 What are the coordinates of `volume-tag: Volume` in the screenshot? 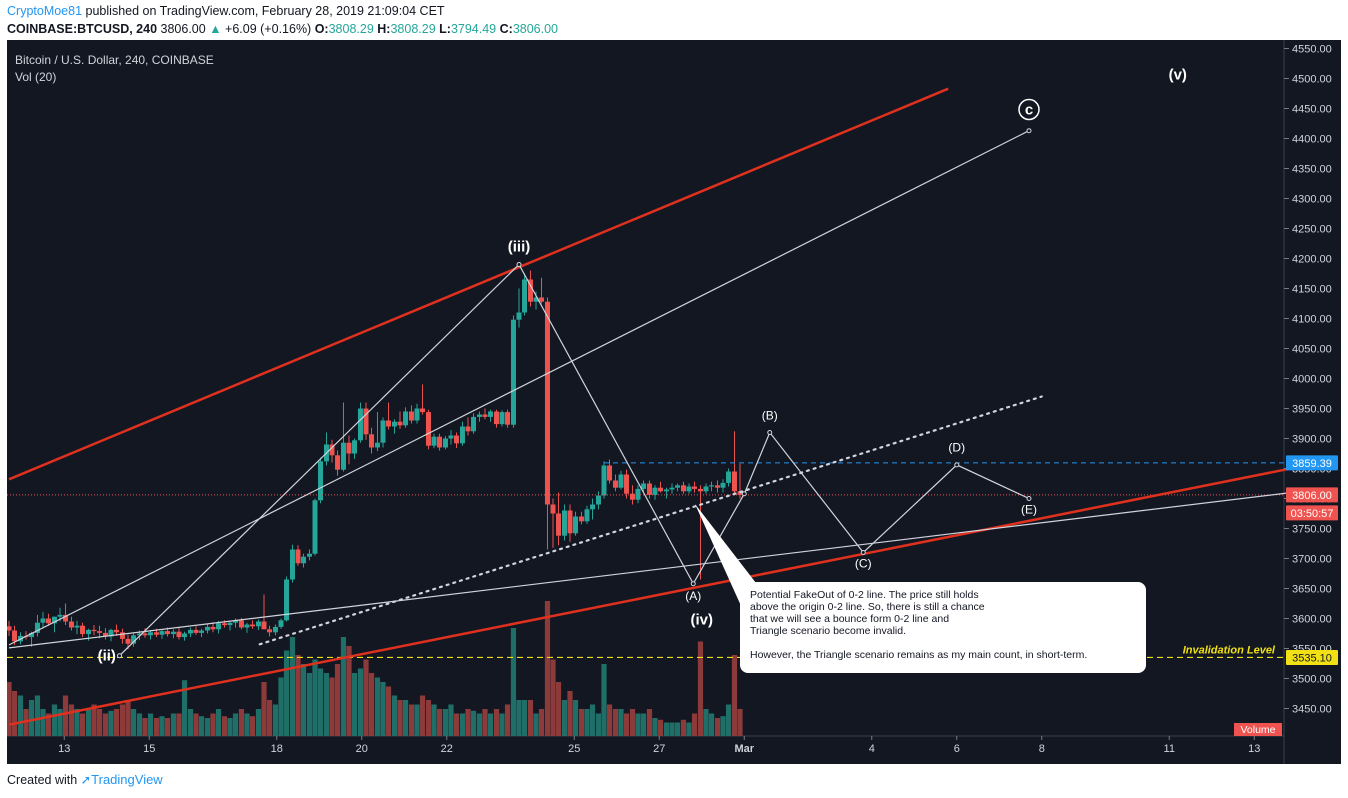 It's located at (1257, 730).